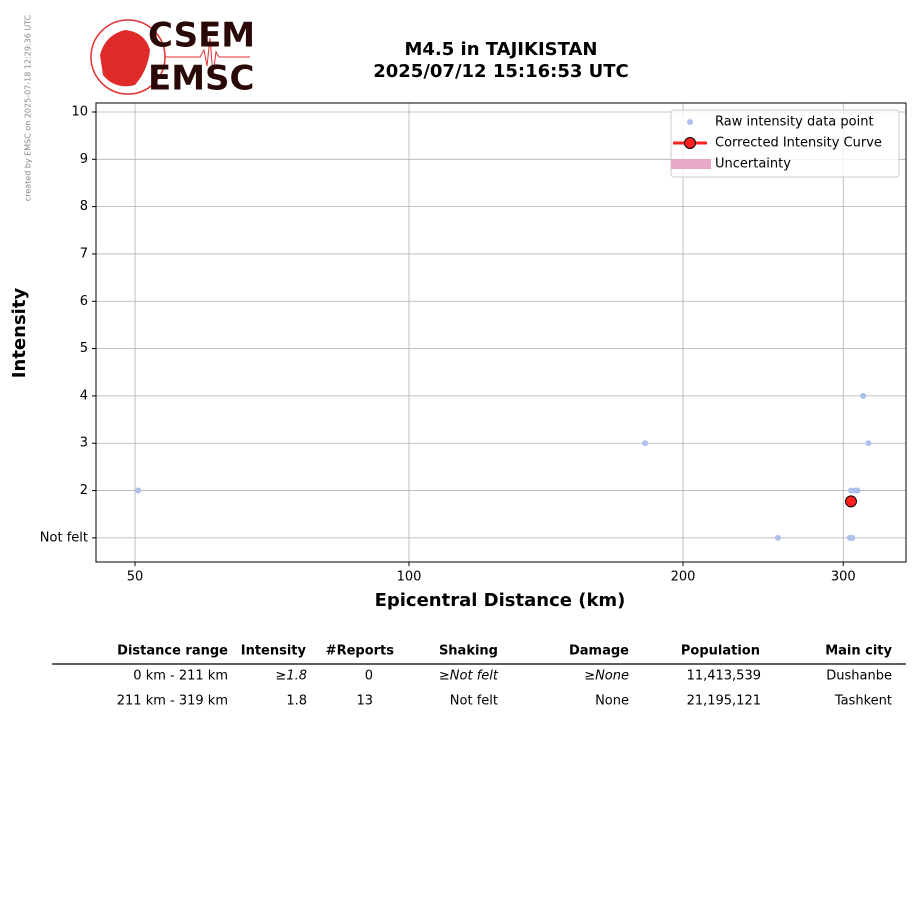  I want to click on y-tick-label: 6, so click(84, 301).